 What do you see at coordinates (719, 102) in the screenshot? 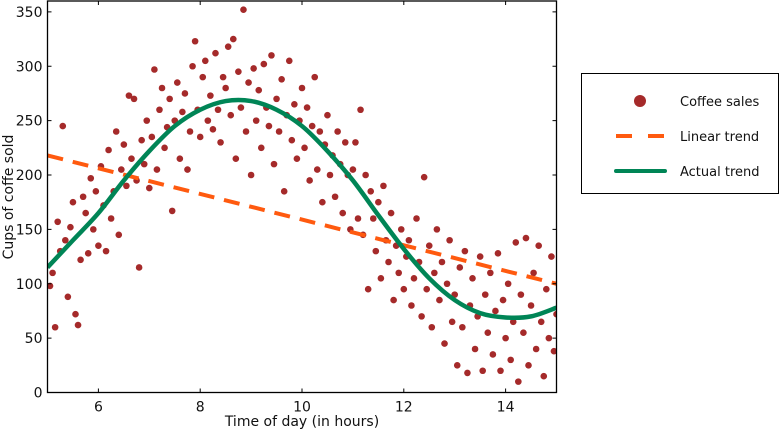
I see `legend-label-coffee-sales: Coffee sales` at bounding box center [719, 102].